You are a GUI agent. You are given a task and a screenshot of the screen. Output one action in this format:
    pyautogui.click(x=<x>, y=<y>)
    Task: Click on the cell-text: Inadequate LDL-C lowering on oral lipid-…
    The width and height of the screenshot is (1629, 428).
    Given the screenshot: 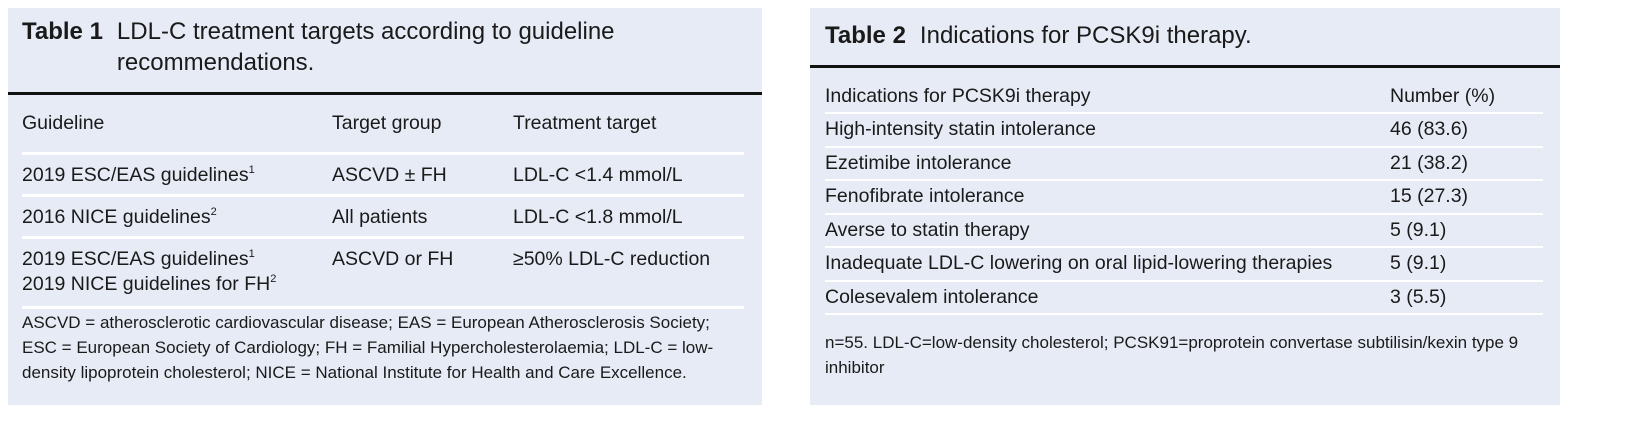 What is the action you would take?
    pyautogui.click(x=1079, y=263)
    